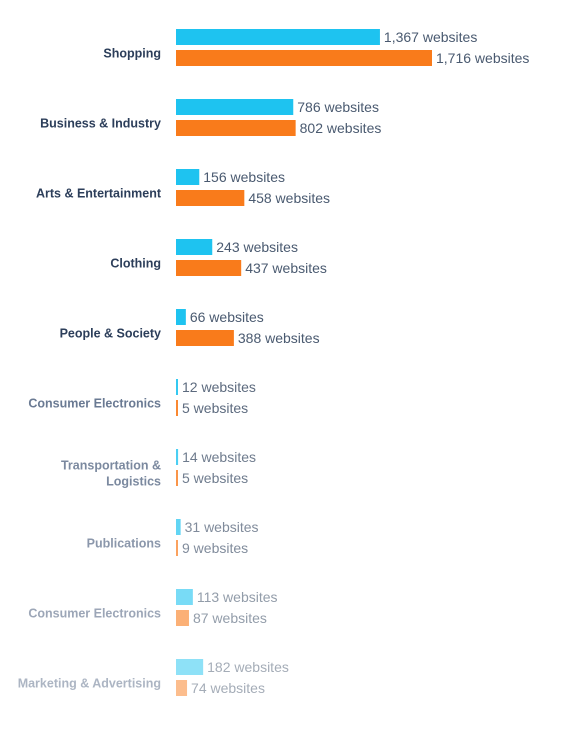  I want to click on category-label: Clothing, so click(135, 264).